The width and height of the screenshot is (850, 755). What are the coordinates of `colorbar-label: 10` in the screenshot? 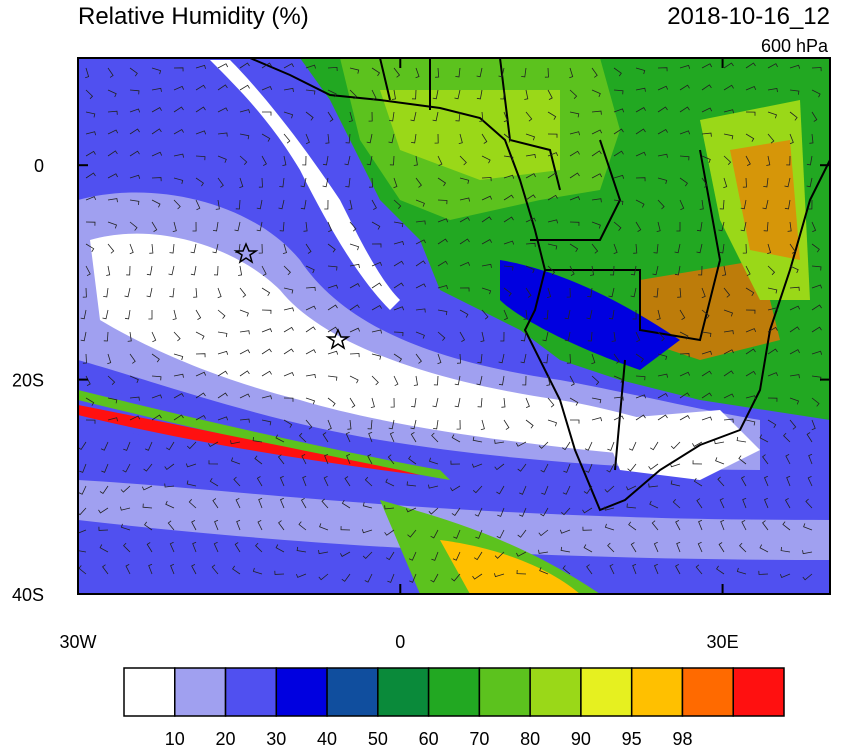 It's located at (175, 739).